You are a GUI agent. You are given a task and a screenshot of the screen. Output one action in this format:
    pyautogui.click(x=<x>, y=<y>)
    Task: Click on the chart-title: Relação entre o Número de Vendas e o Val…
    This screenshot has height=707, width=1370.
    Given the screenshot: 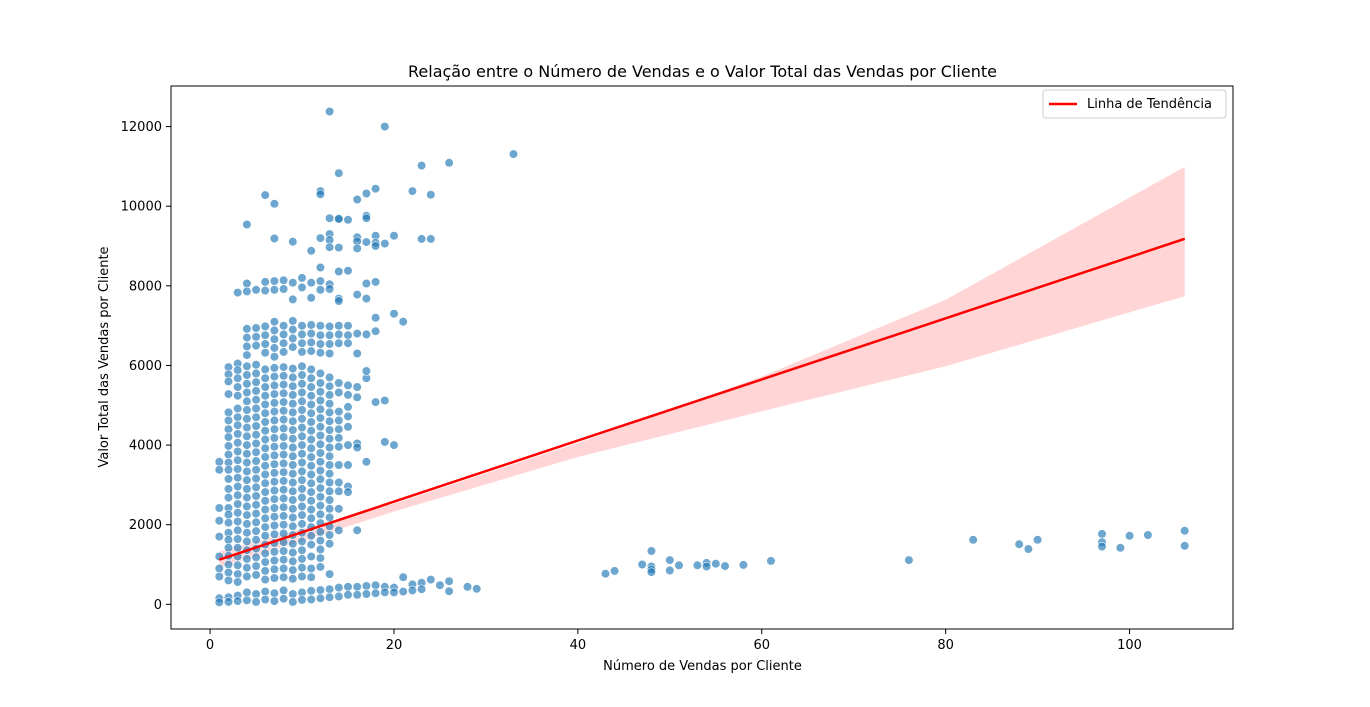 What is the action you would take?
    pyautogui.click(x=702, y=71)
    